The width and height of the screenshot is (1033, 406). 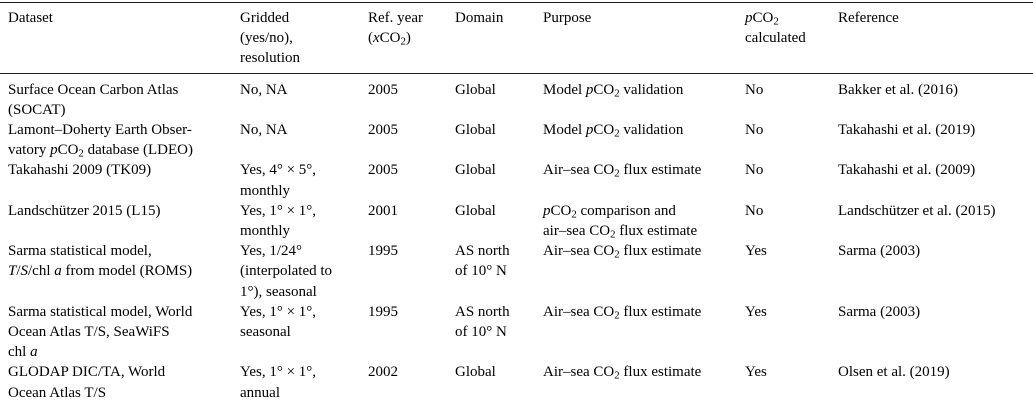 I want to click on cell-dataset: Surface Ocean Carbon Atlas (SOCAT), so click(x=93, y=99).